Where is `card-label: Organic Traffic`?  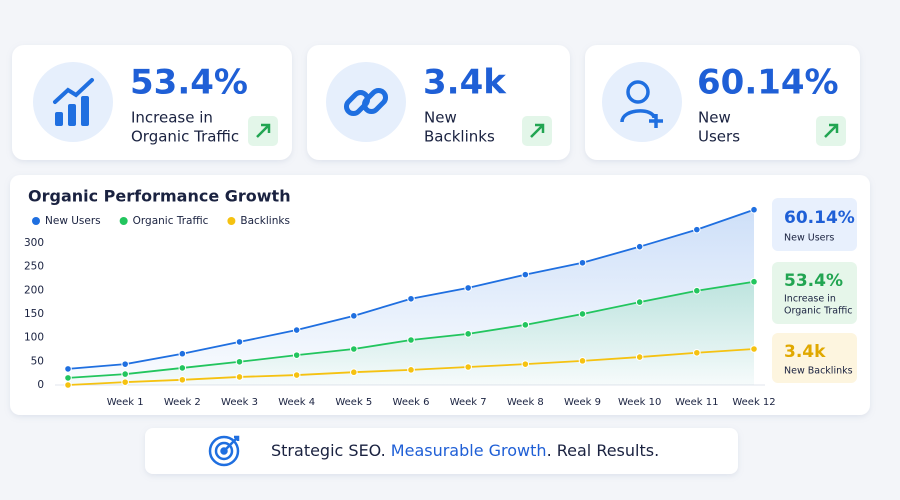
card-label: Organic Traffic is located at coordinates (185, 137).